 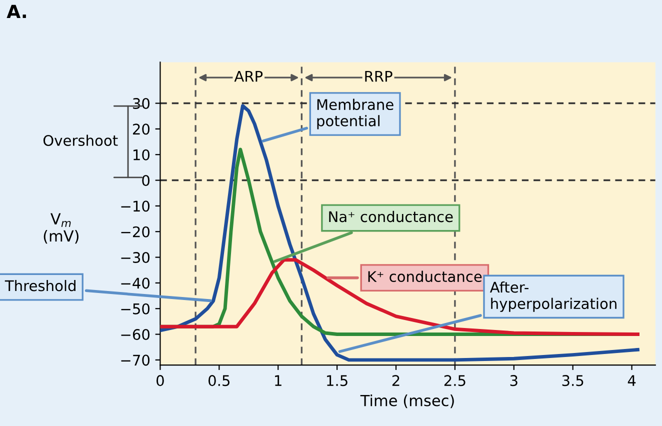 What do you see at coordinates (135, 308) in the screenshot?
I see `y-tick-label: −50` at bounding box center [135, 308].